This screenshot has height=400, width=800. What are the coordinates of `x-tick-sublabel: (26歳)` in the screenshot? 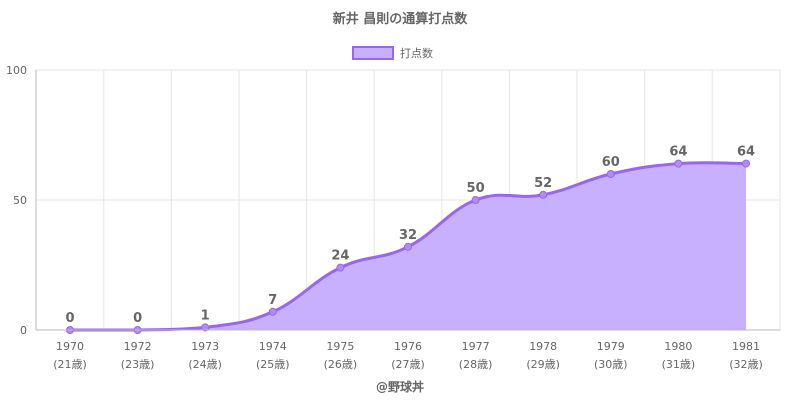 It's located at (341, 364).